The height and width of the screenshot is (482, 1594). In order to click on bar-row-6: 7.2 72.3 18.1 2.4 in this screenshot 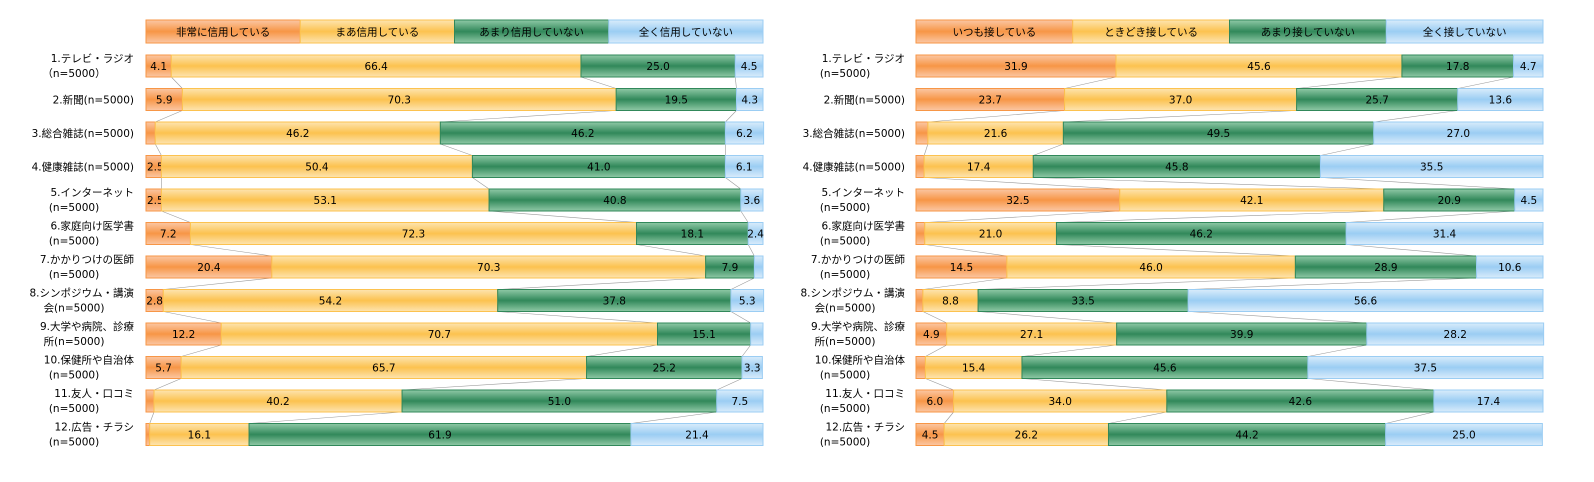, I will do `click(454, 233)`.